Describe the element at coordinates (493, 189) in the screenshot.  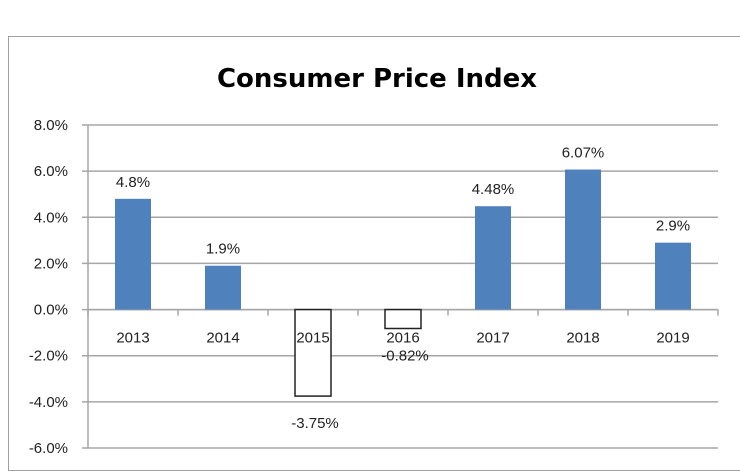
I see `data-label: 4.48%` at that location.